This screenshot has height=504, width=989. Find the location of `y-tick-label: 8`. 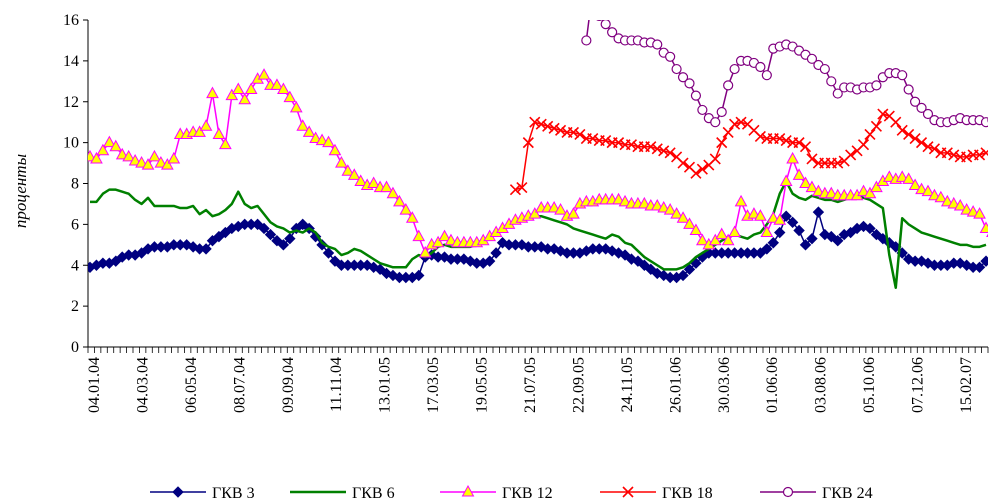

y-tick-label: 8 is located at coordinates (75, 184).